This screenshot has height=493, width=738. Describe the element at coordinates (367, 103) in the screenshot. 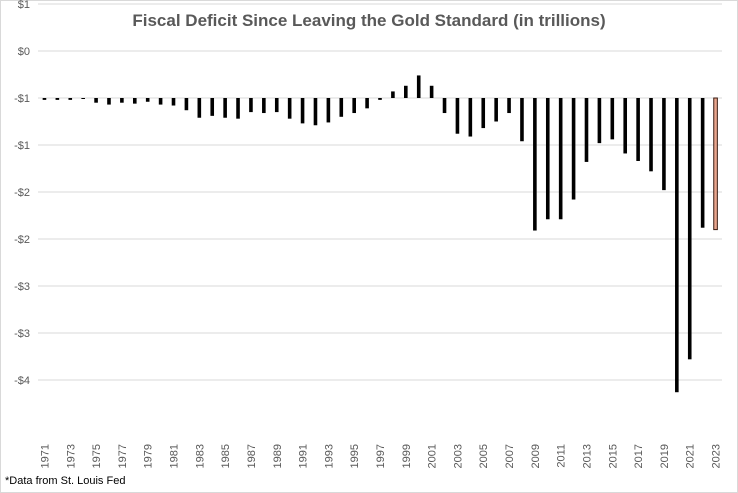

I see `bar-1996` at that location.